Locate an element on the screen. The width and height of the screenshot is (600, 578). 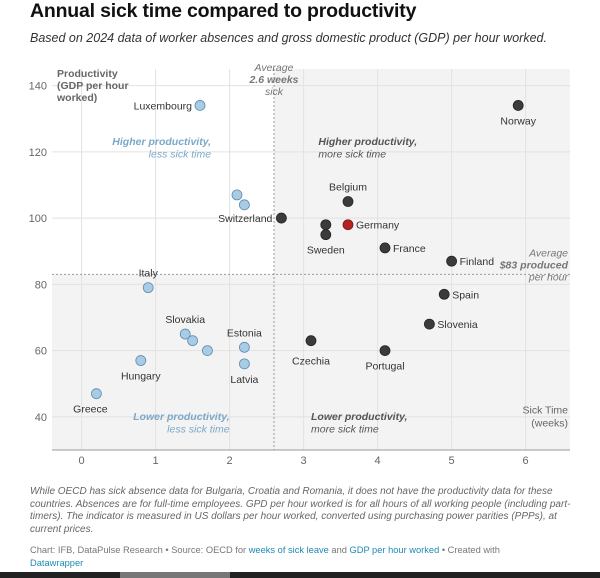
datawrapper-link: Datawrapper is located at coordinates (57, 563).